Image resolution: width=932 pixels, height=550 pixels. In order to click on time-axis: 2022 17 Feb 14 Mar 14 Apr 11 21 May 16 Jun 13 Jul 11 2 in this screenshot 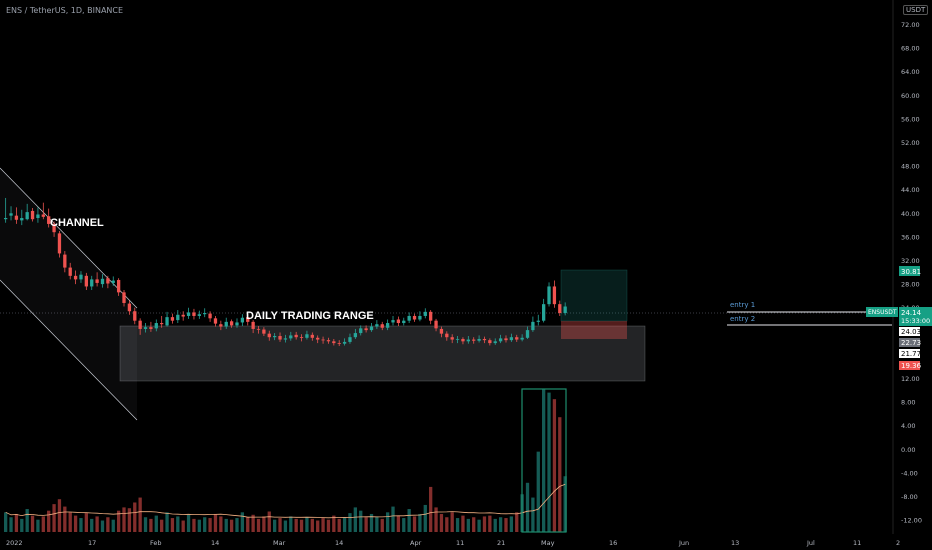, I will do `click(453, 543)`.